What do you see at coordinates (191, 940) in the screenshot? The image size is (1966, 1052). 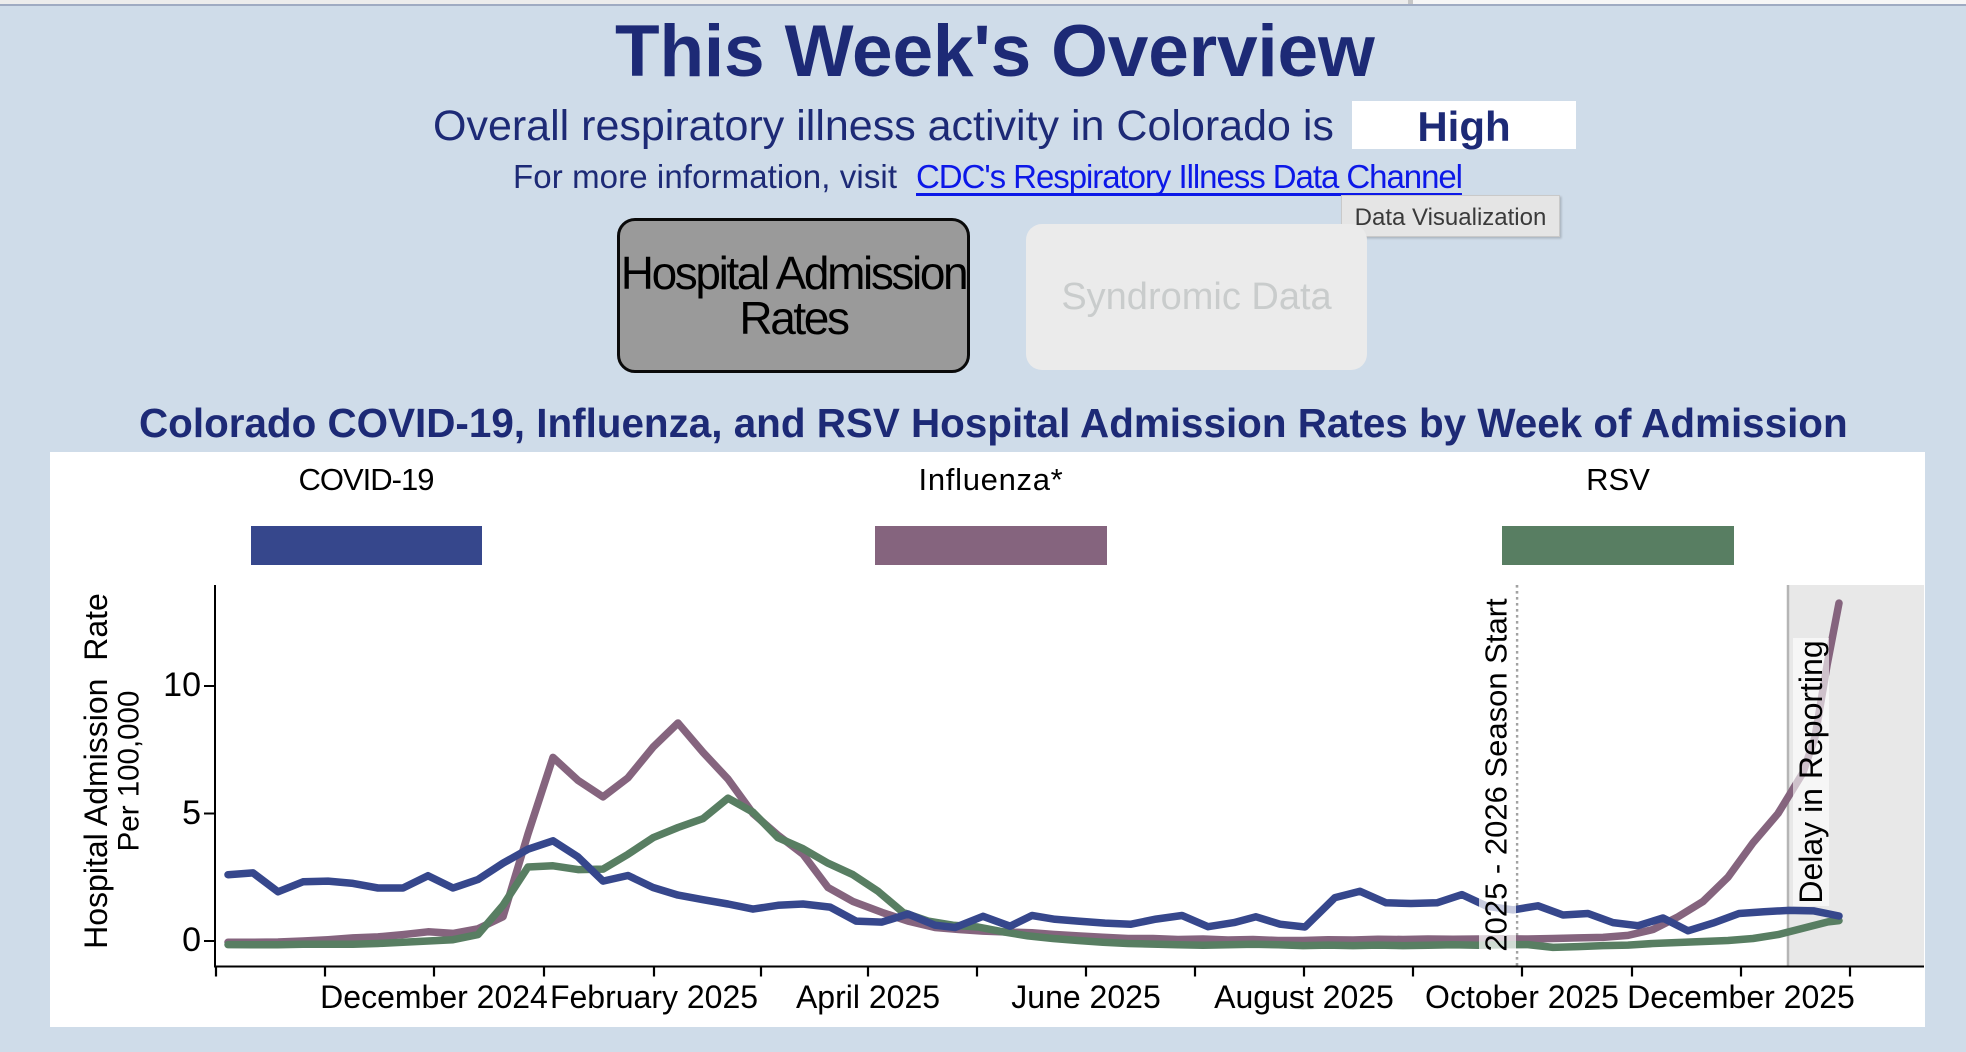 I see `svg-text: 0` at bounding box center [191, 940].